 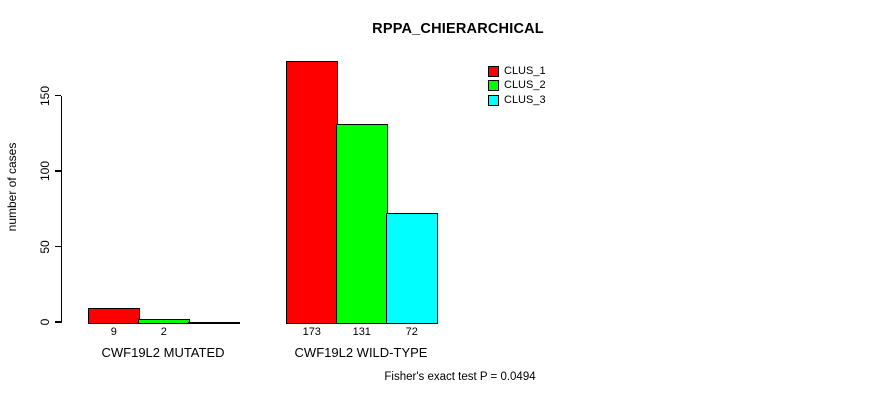 What do you see at coordinates (525, 85) in the screenshot?
I see `legend-label-clus-2: CLUS_2` at bounding box center [525, 85].